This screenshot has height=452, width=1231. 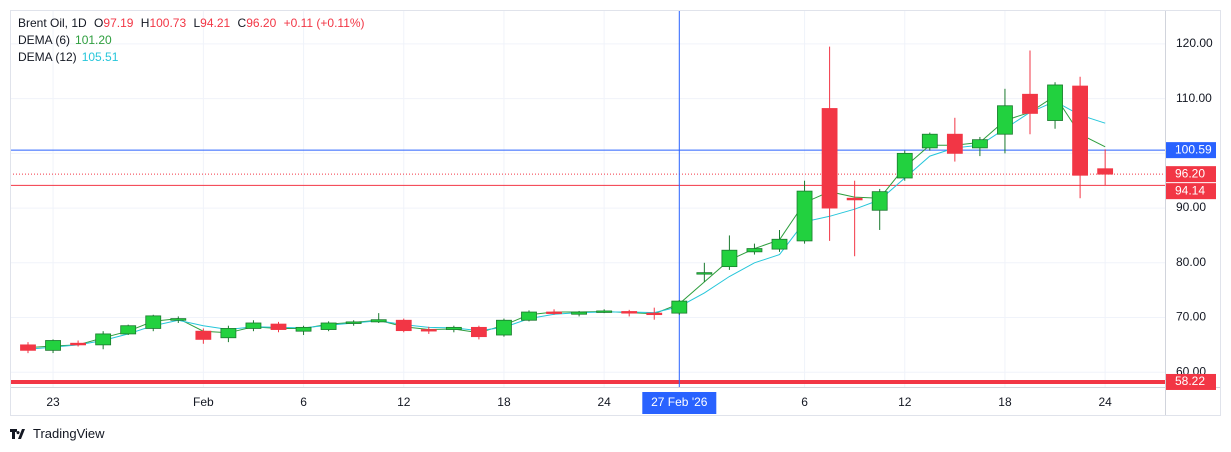 What do you see at coordinates (242, 23) in the screenshot?
I see `close-label: C` at bounding box center [242, 23].